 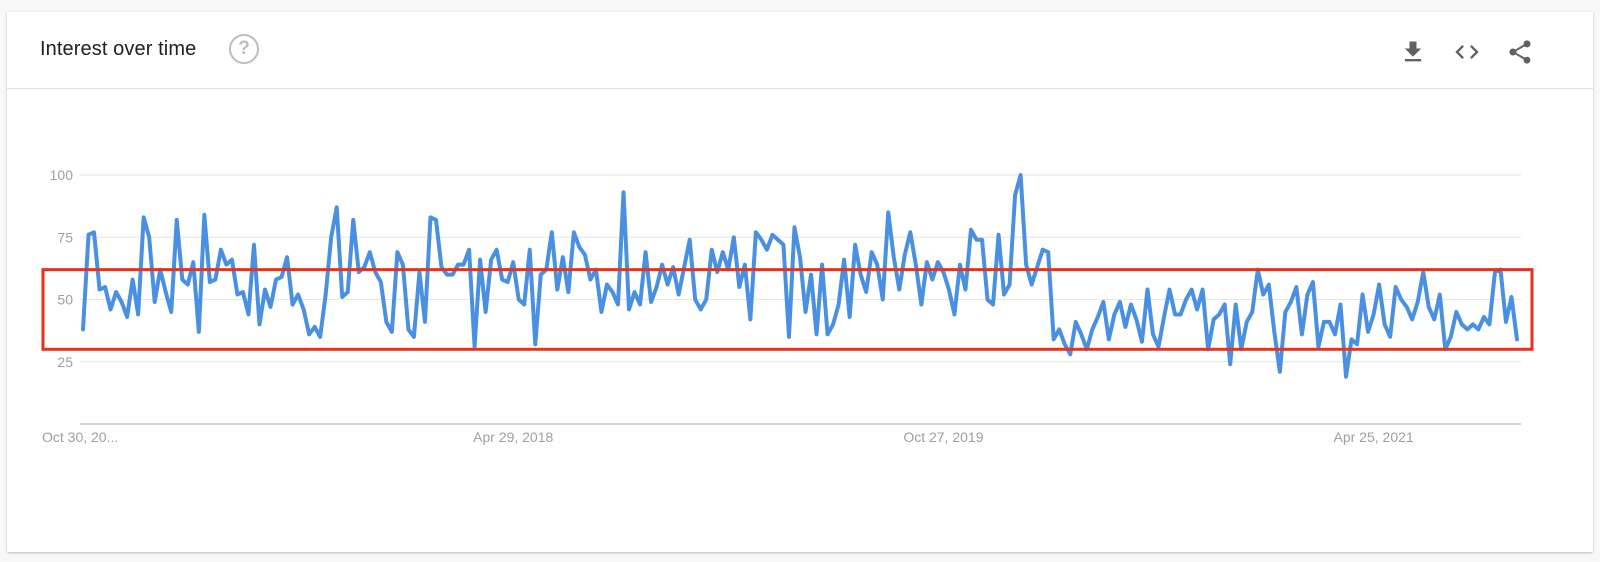 What do you see at coordinates (1520, 52) in the screenshot?
I see `share-button` at bounding box center [1520, 52].